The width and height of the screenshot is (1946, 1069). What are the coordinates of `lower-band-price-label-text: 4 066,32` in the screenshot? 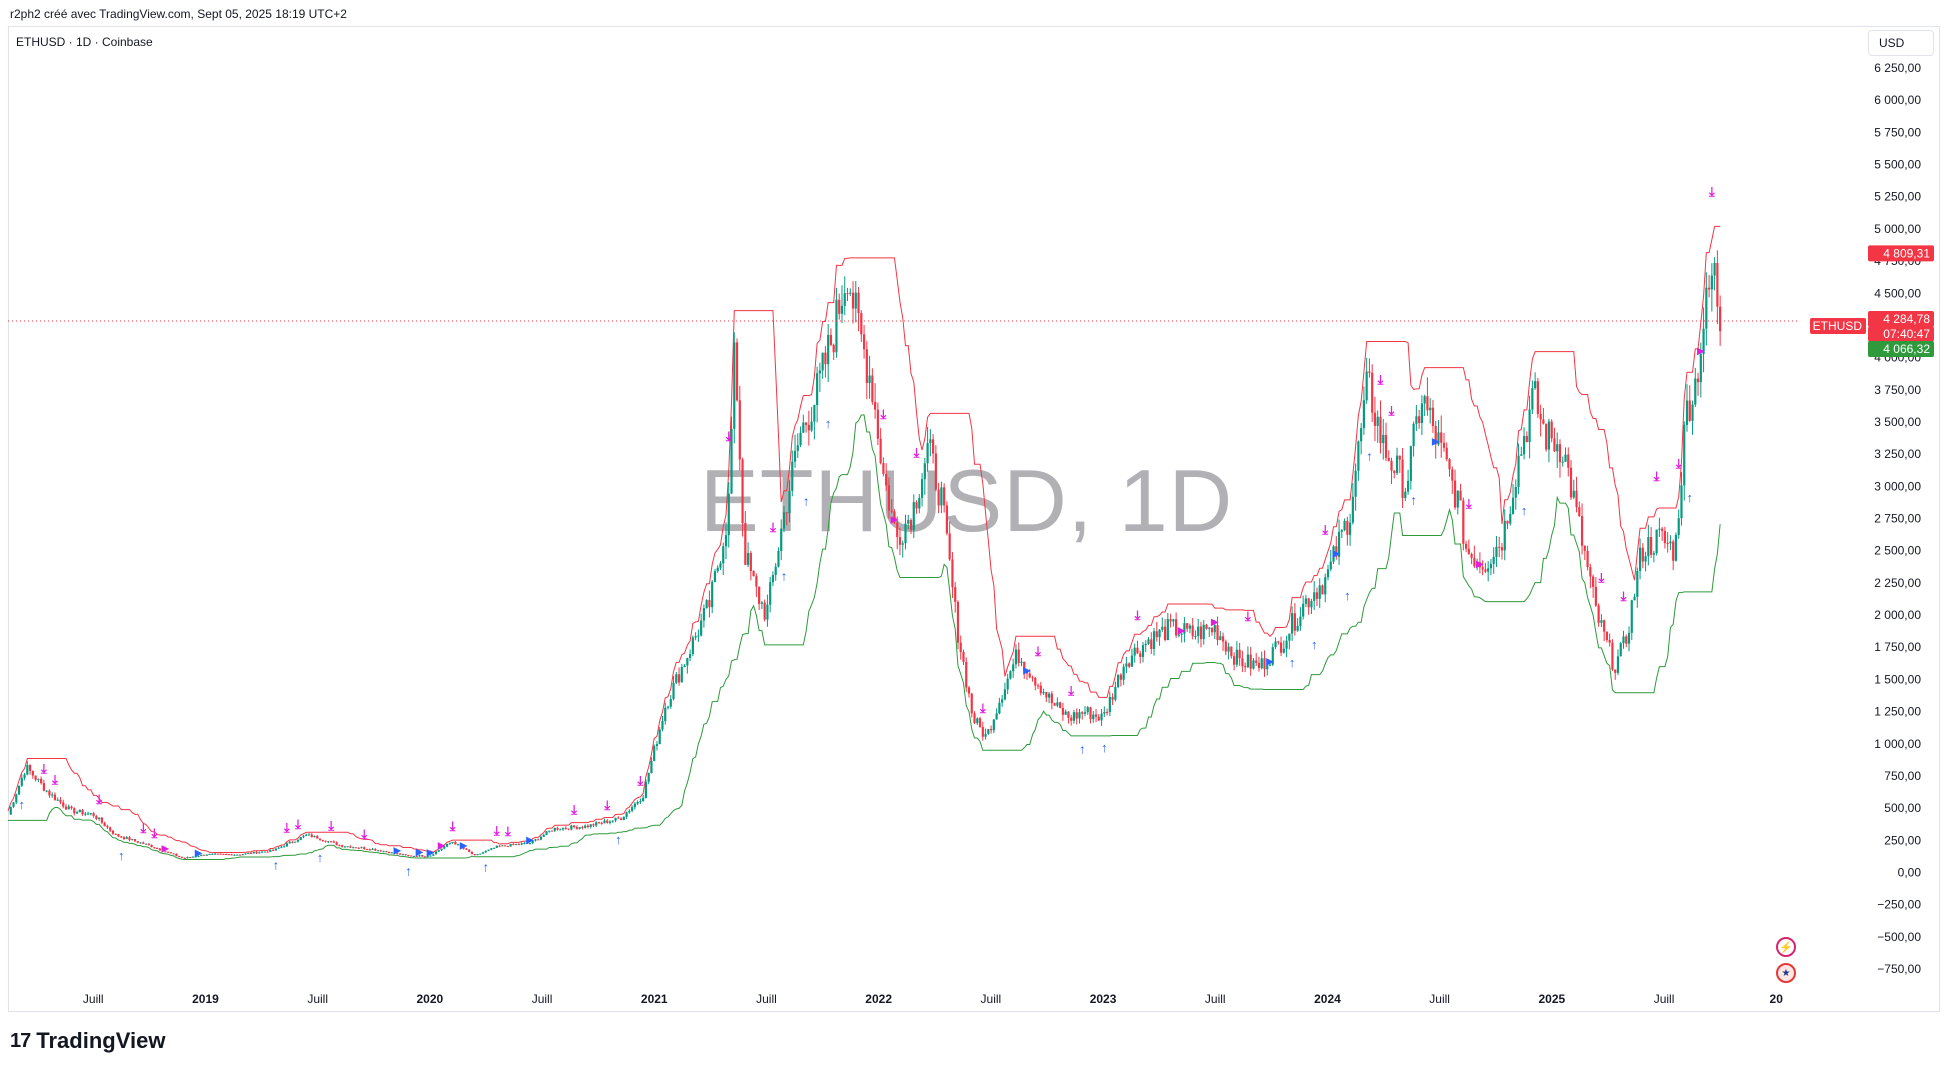 It's located at (1906, 349).